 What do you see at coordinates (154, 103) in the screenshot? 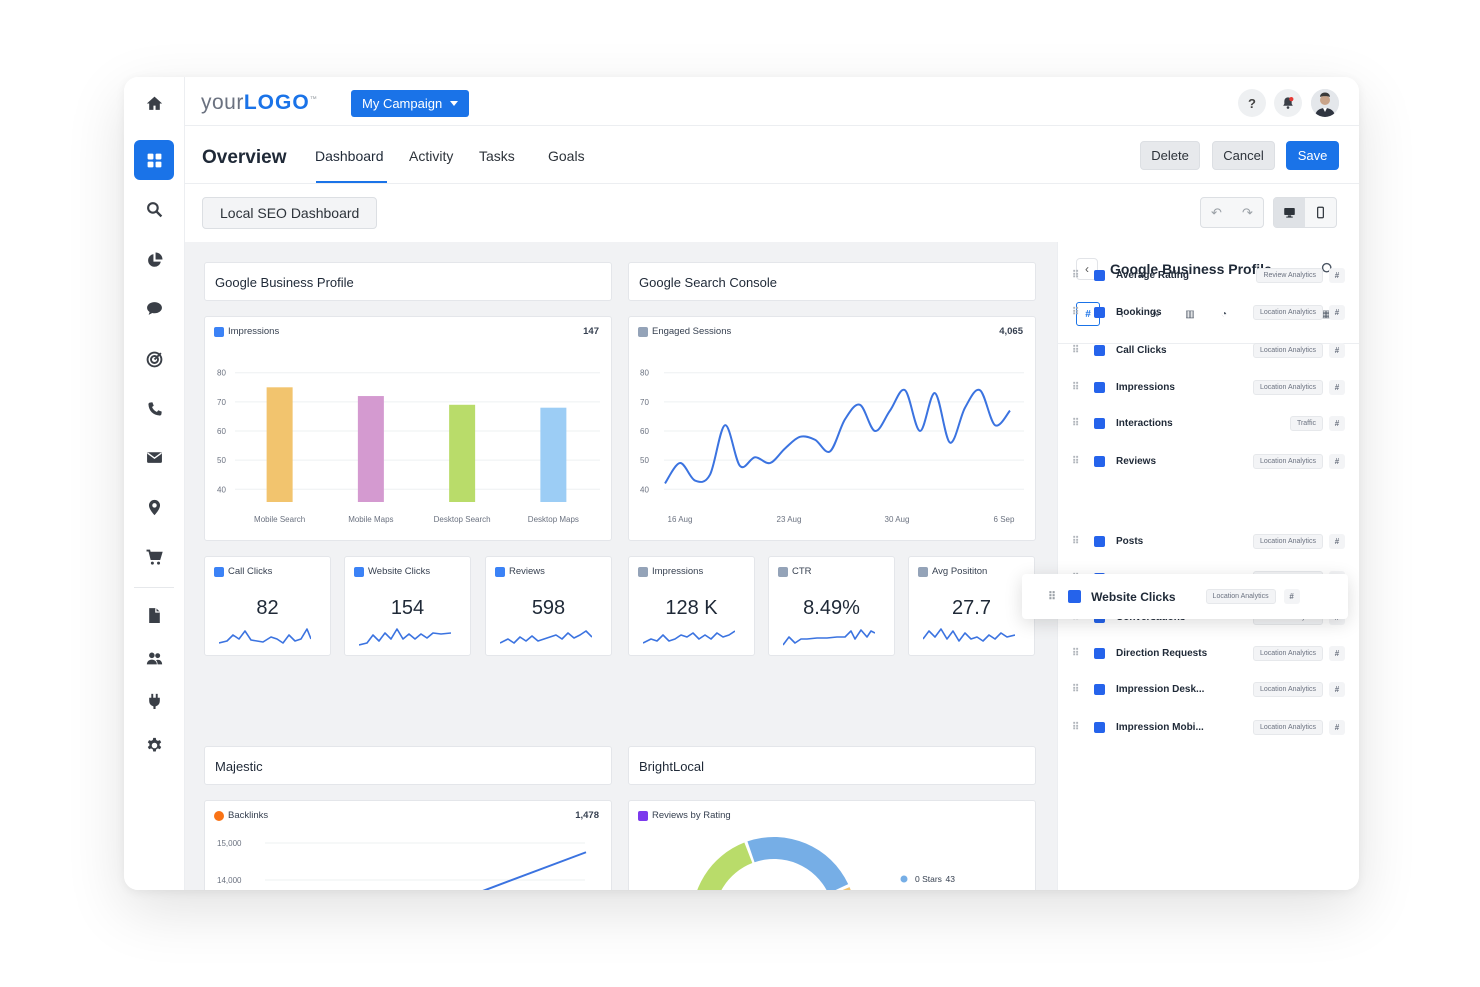
I see `home-icon` at bounding box center [154, 103].